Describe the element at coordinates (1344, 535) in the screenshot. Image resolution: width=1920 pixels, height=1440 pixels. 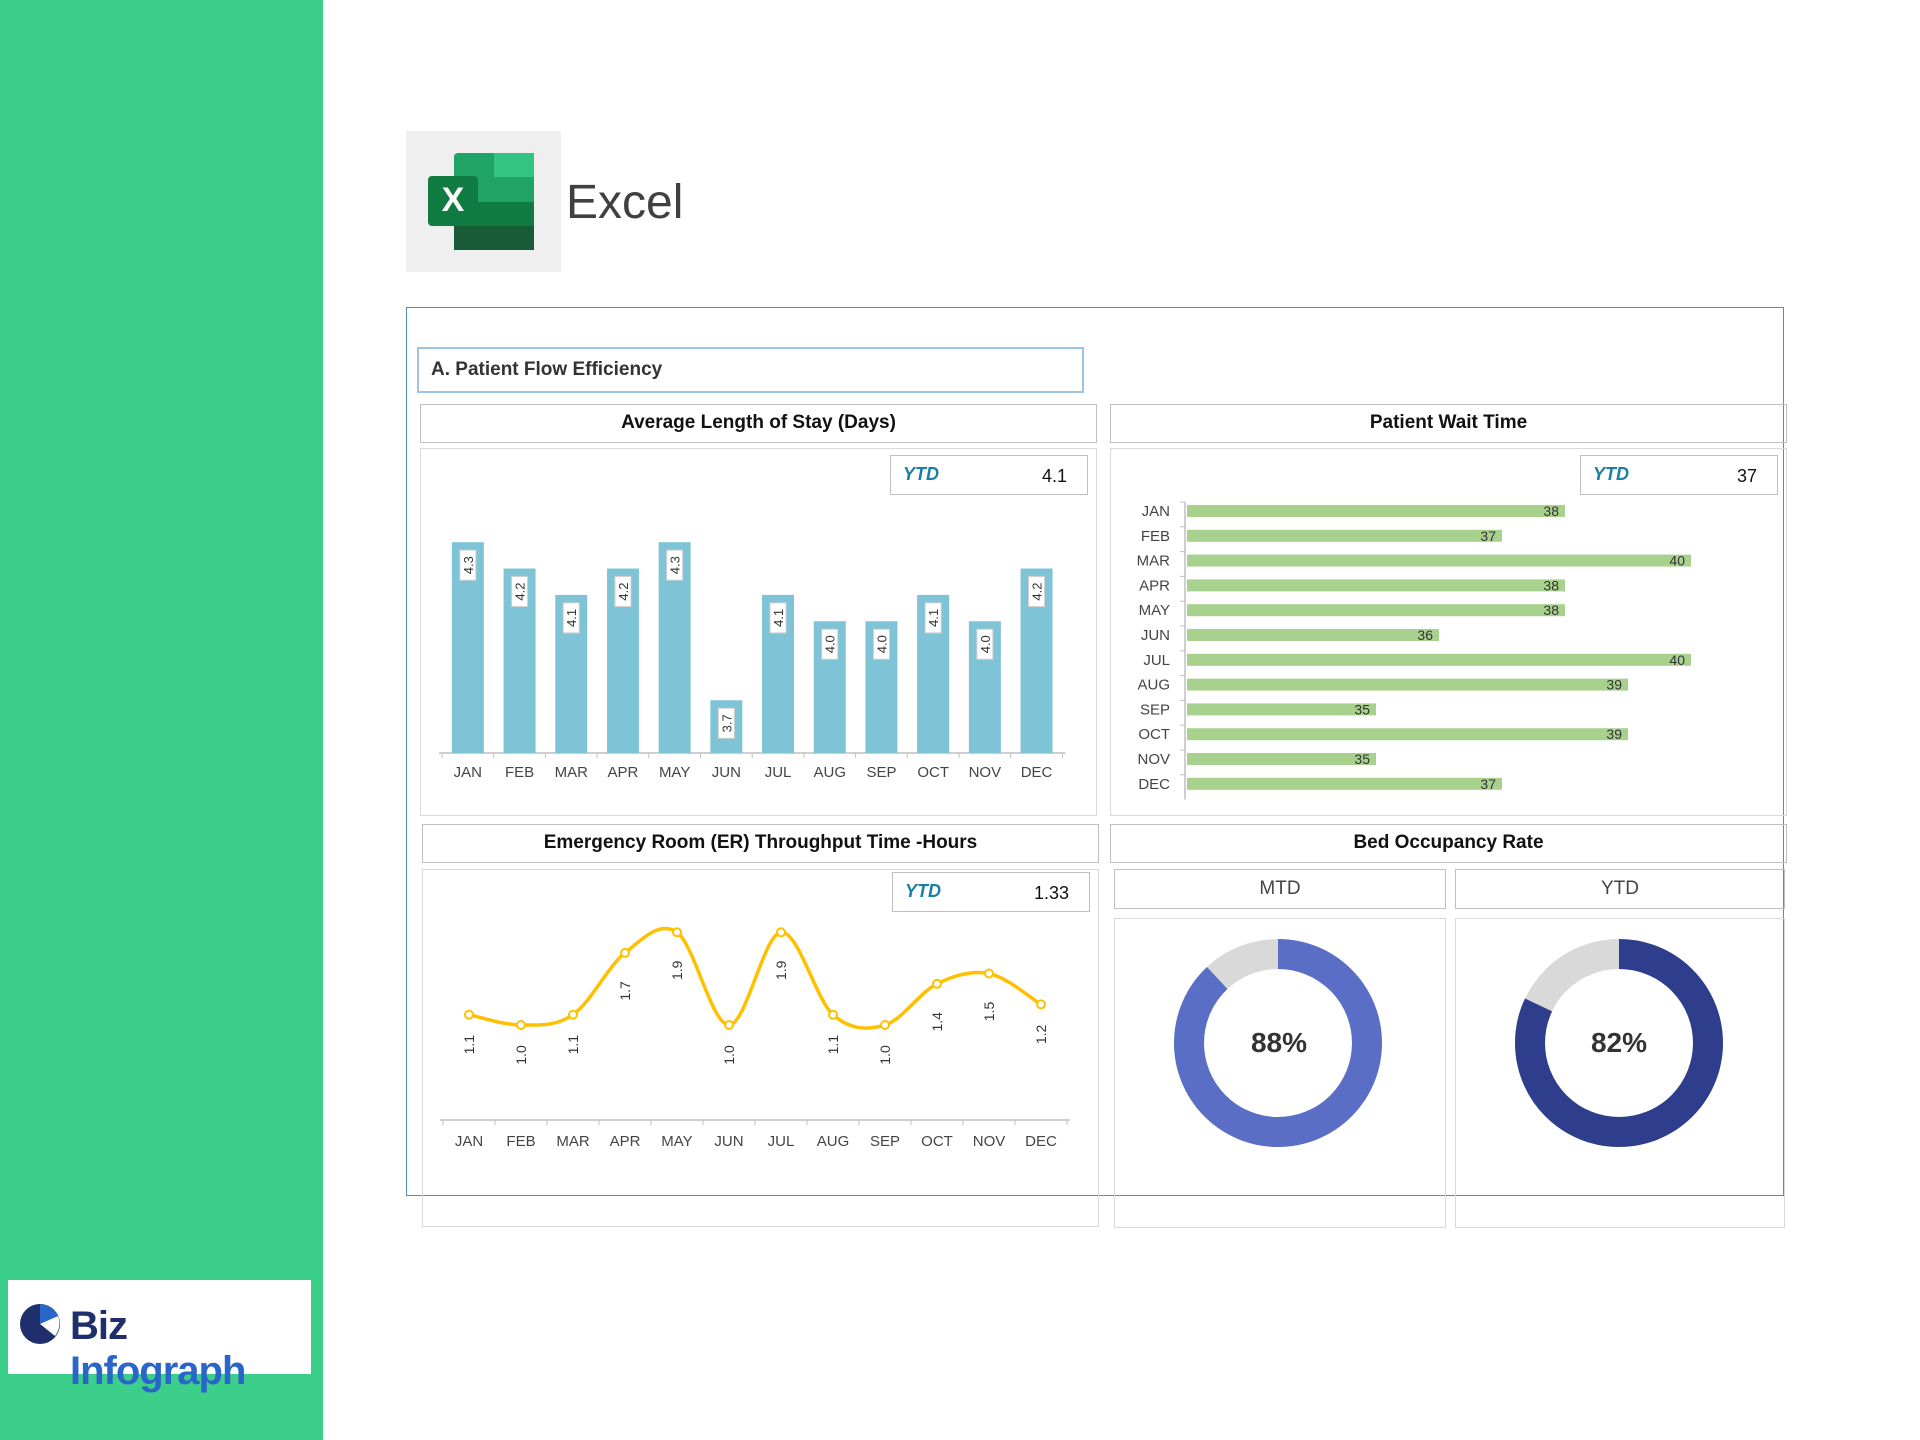
I see `wait-bar-feb` at that location.